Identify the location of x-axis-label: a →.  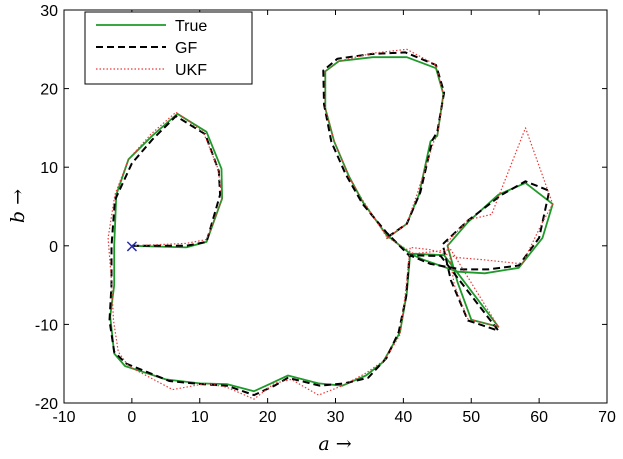
(334, 444).